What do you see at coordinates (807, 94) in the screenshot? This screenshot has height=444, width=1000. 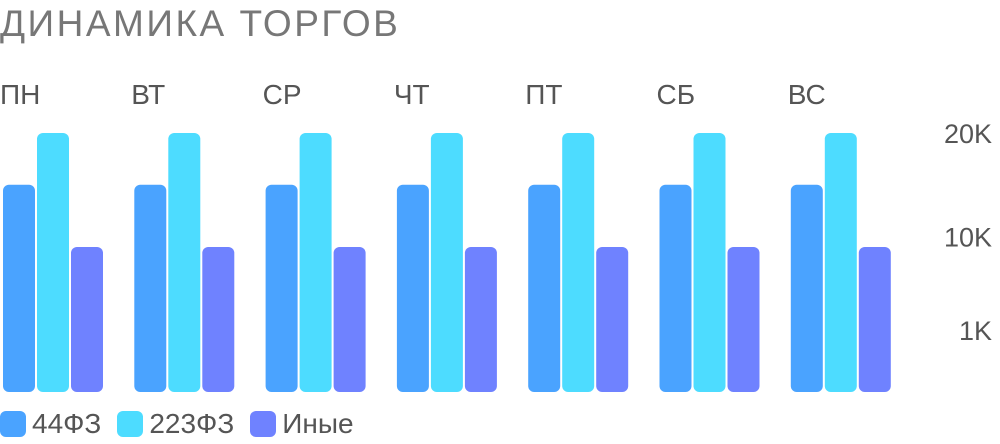 I see `category-label: ВС` at bounding box center [807, 94].